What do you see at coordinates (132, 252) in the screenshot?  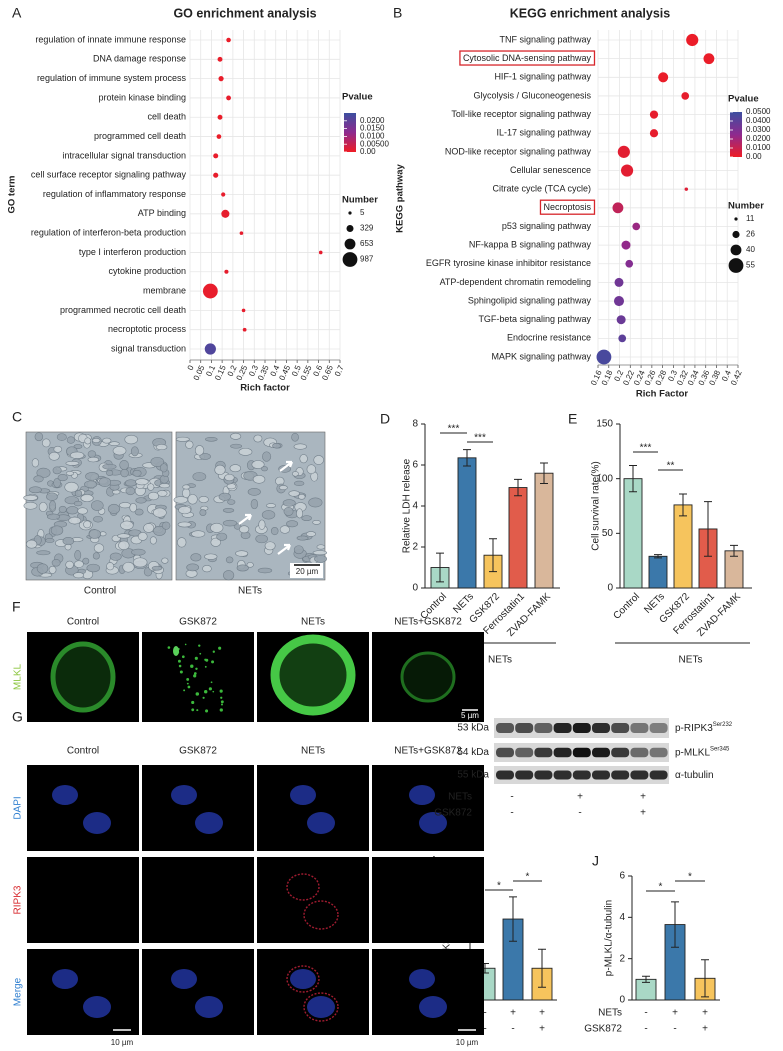 I see `category-label: type I interferon production` at bounding box center [132, 252].